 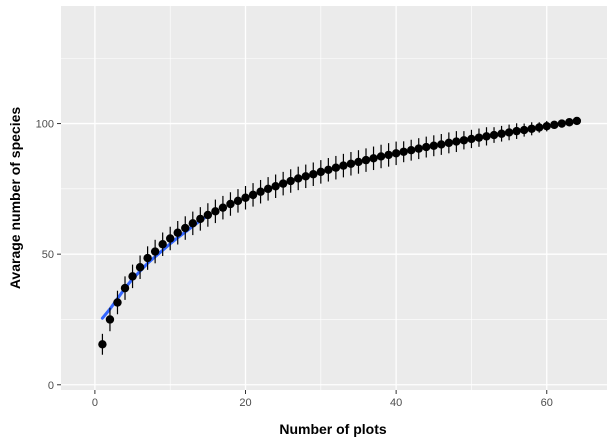 What do you see at coordinates (51, 386) in the screenshot?
I see `y-tick-label: 0` at bounding box center [51, 386].